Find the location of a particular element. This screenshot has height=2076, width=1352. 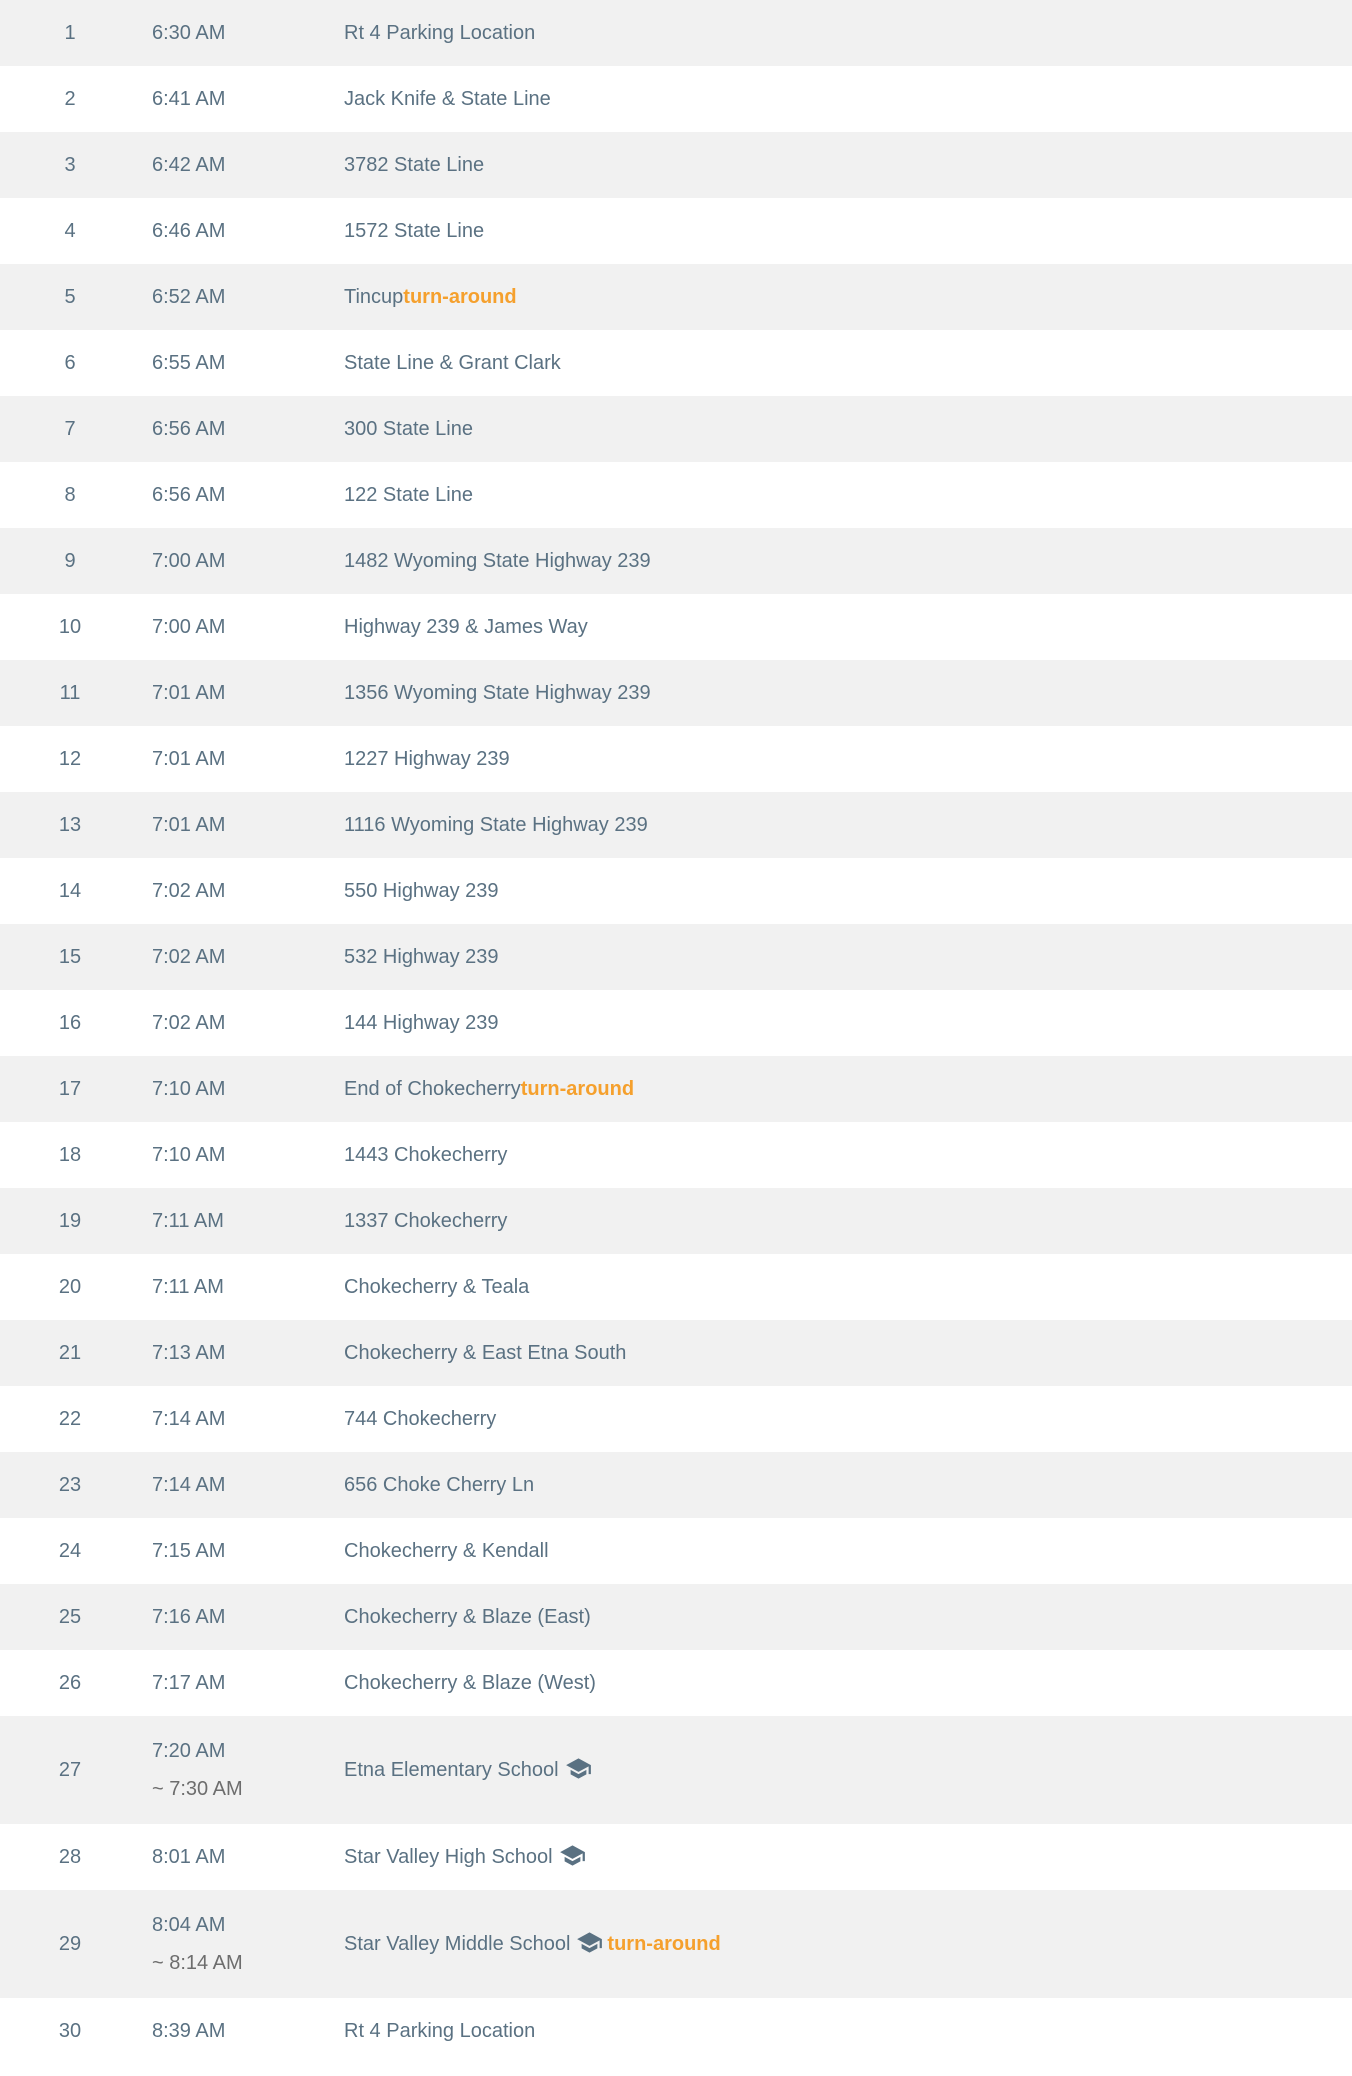

stop-time-primary: 8:04 AM is located at coordinates (189, 1925).